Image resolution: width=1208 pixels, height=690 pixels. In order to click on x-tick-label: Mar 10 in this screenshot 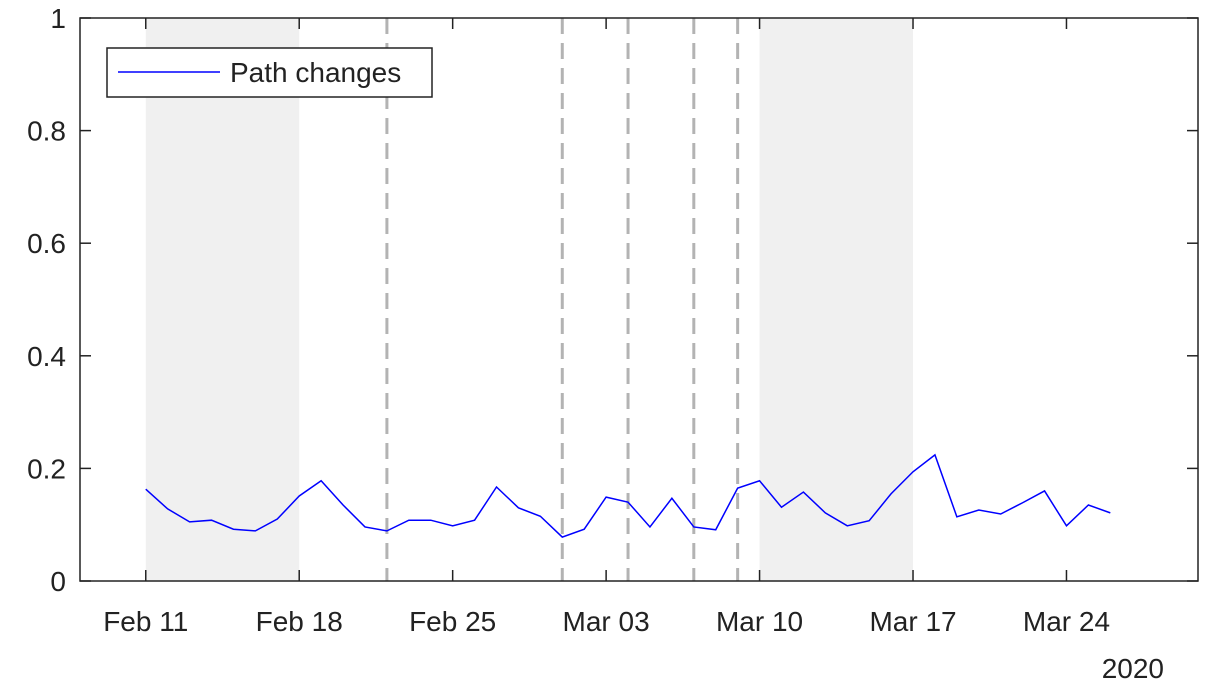, I will do `click(759, 621)`.